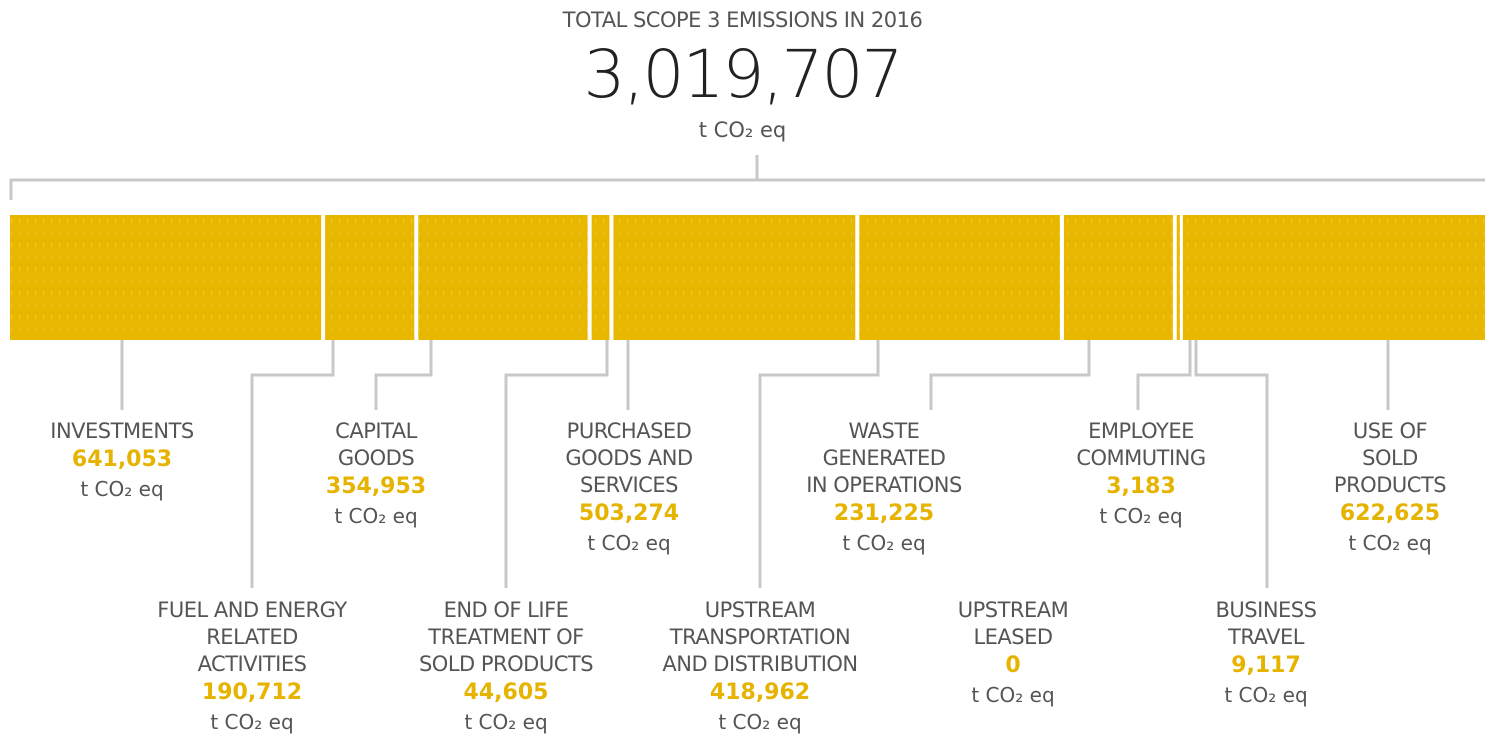 This screenshot has height=742, width=1485. What do you see at coordinates (629, 513) in the screenshot?
I see `value-label: 503,274` at bounding box center [629, 513].